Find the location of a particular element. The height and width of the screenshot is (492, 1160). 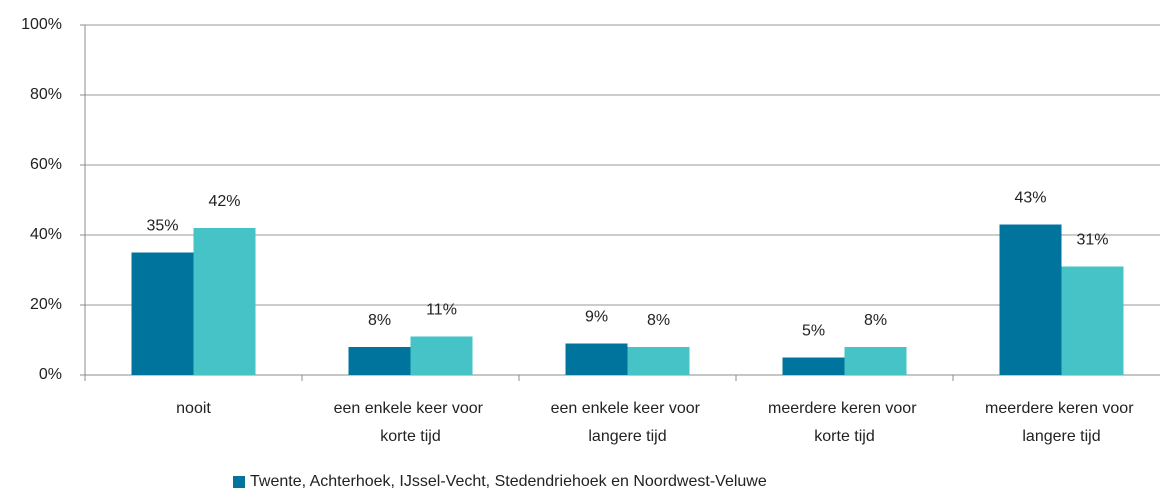

y-tick-label: 80% is located at coordinates (46, 94).